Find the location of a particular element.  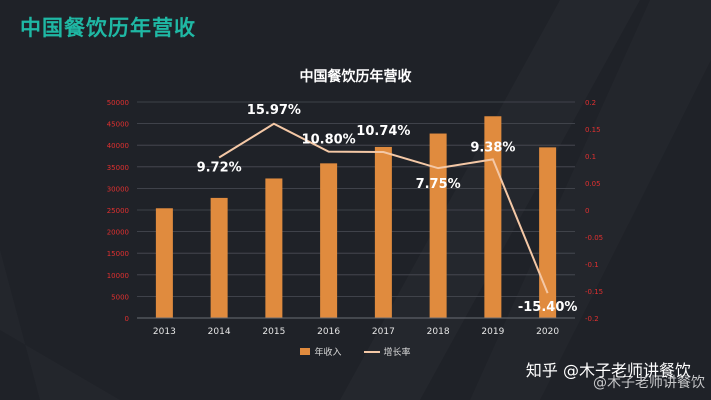

y-left-tick-label: 45000 is located at coordinates (118, 125).